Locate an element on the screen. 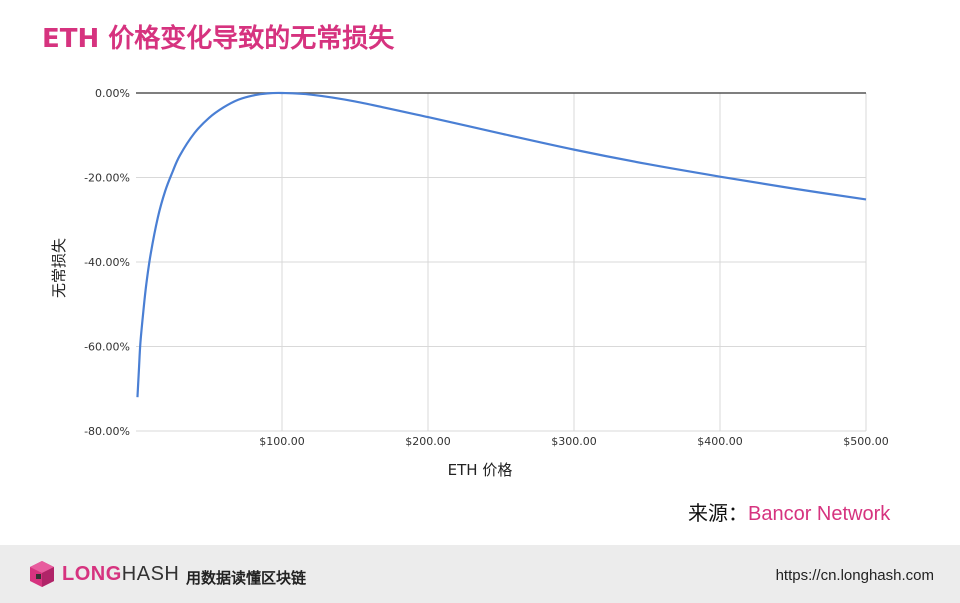  x-tick-label: $400.00 is located at coordinates (720, 441).